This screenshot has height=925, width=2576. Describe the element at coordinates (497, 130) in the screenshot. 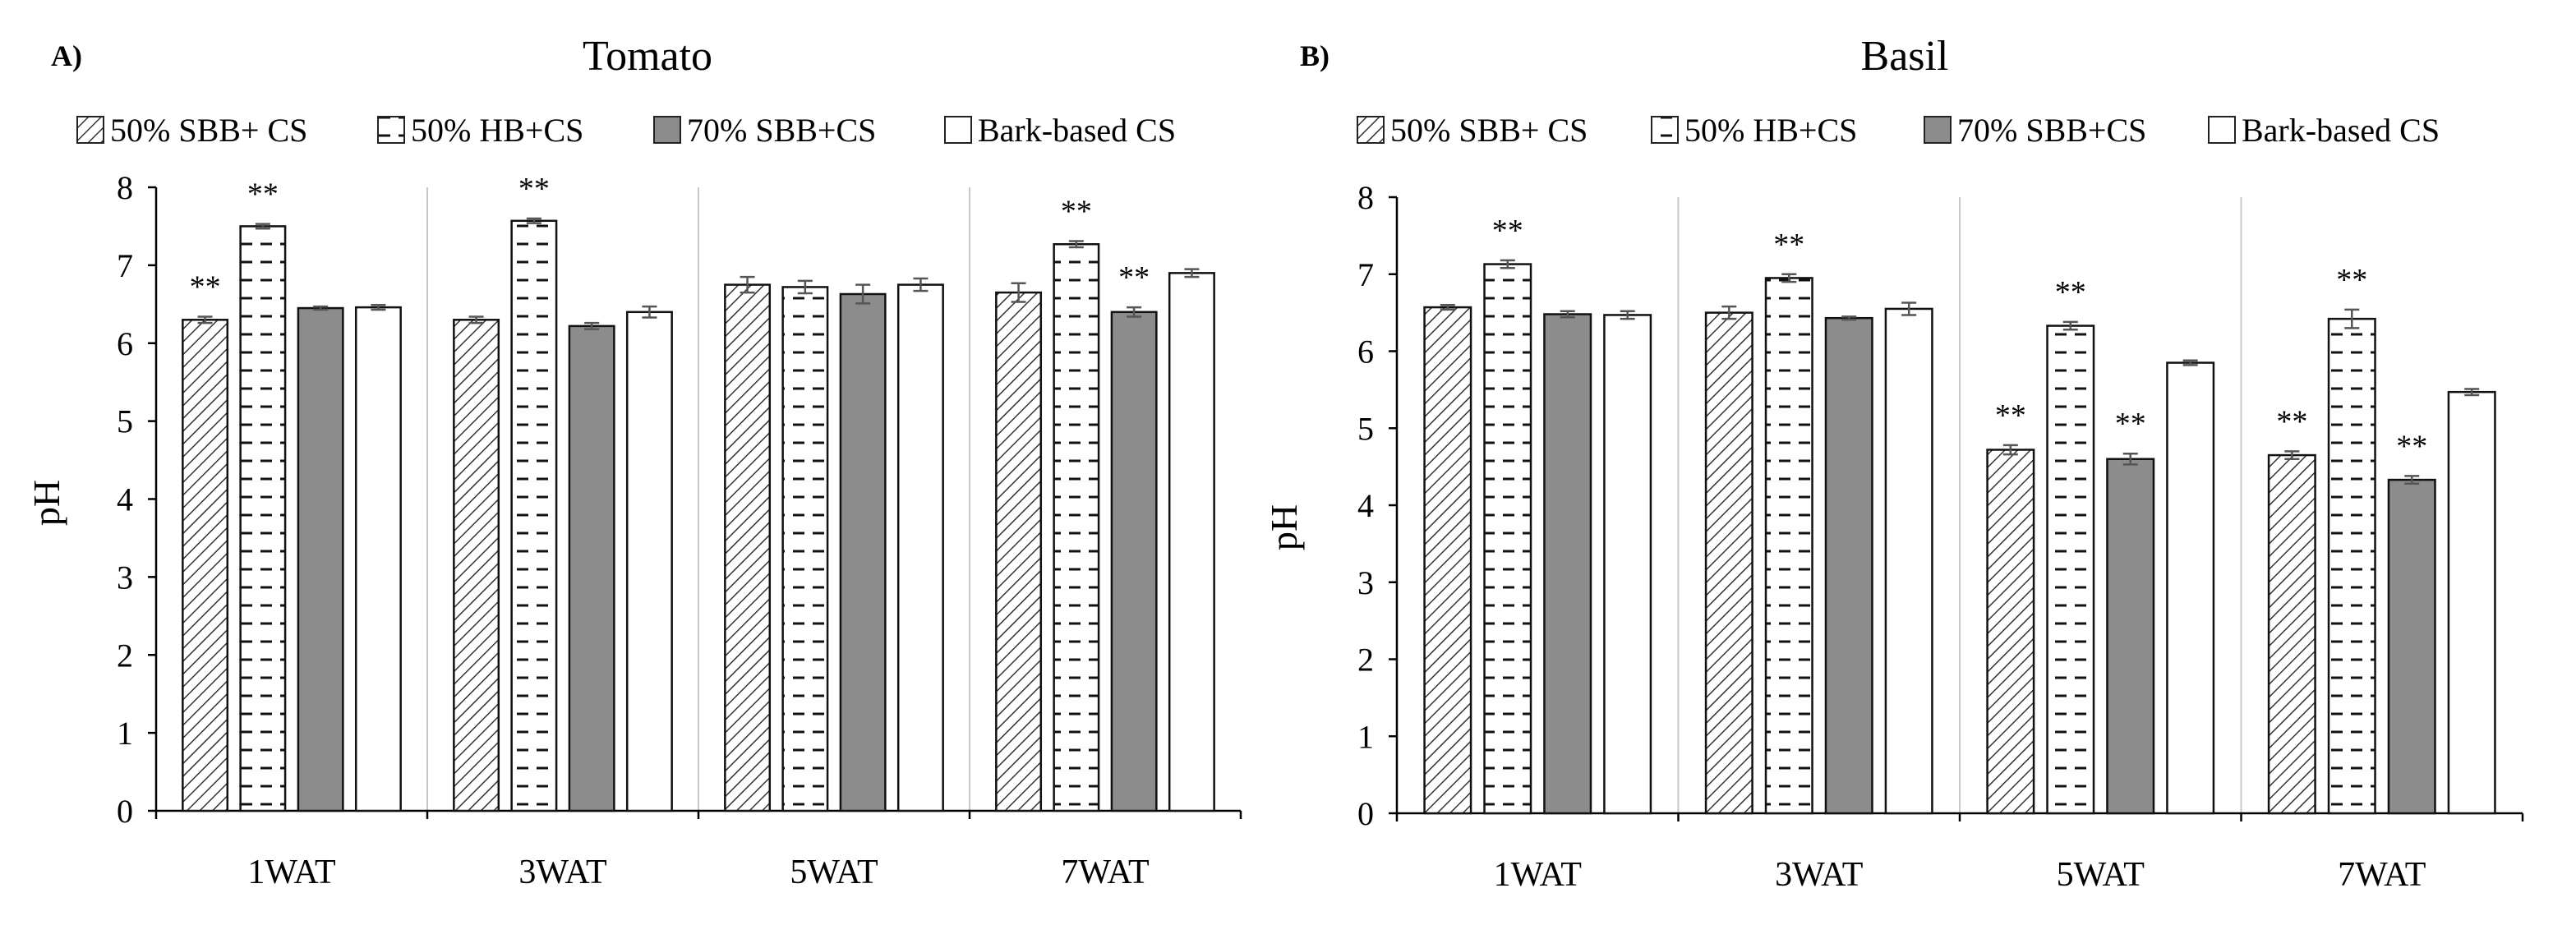

I see `legend-label-1: 50% HB+CS` at that location.